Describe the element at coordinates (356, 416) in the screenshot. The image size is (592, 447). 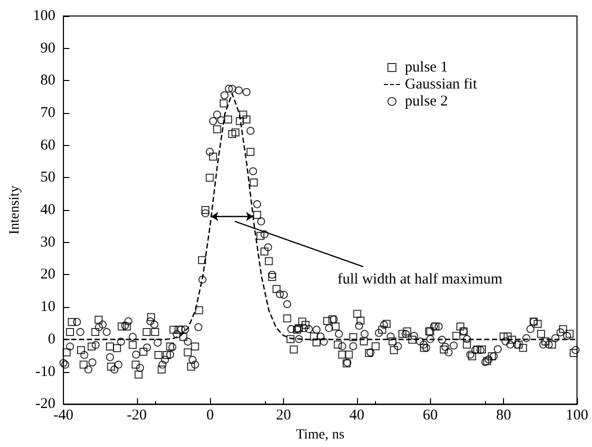
I see `x-tick-label: 40` at that location.